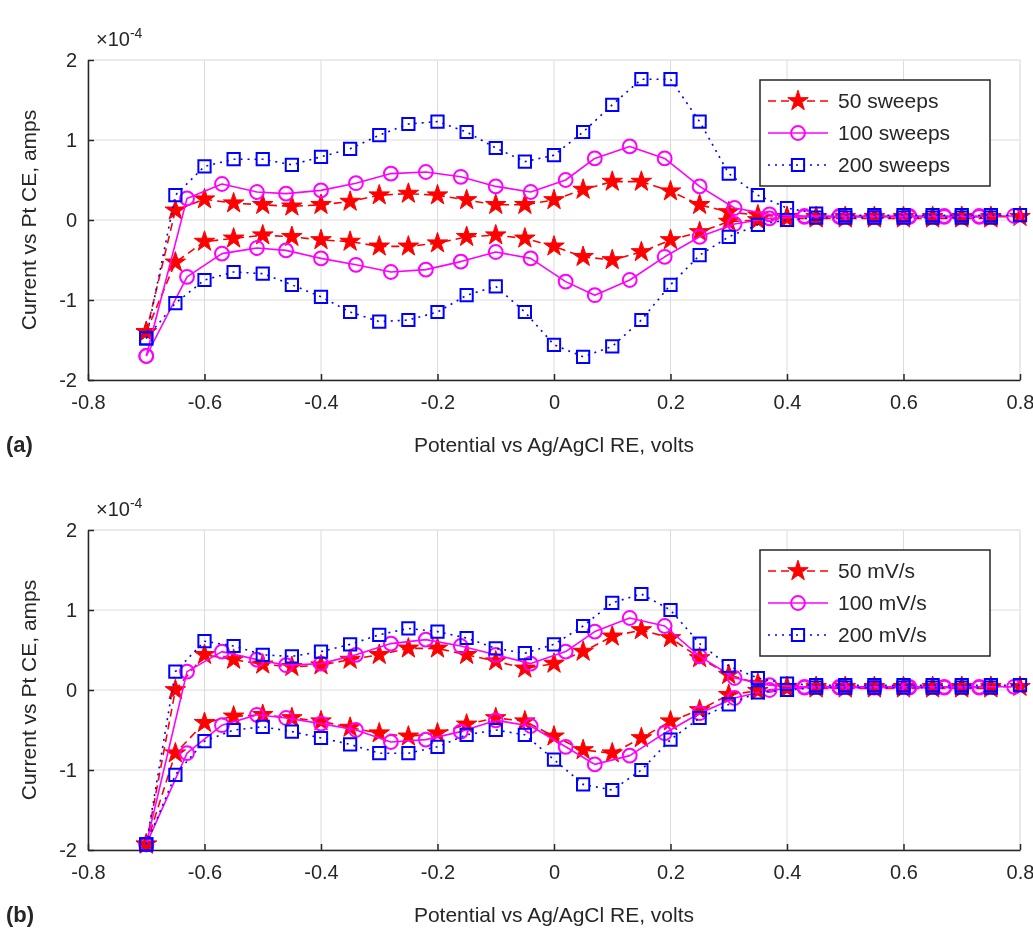 The width and height of the screenshot is (1033, 940). I want to click on legend-label: 50 mV/s, so click(877, 571).